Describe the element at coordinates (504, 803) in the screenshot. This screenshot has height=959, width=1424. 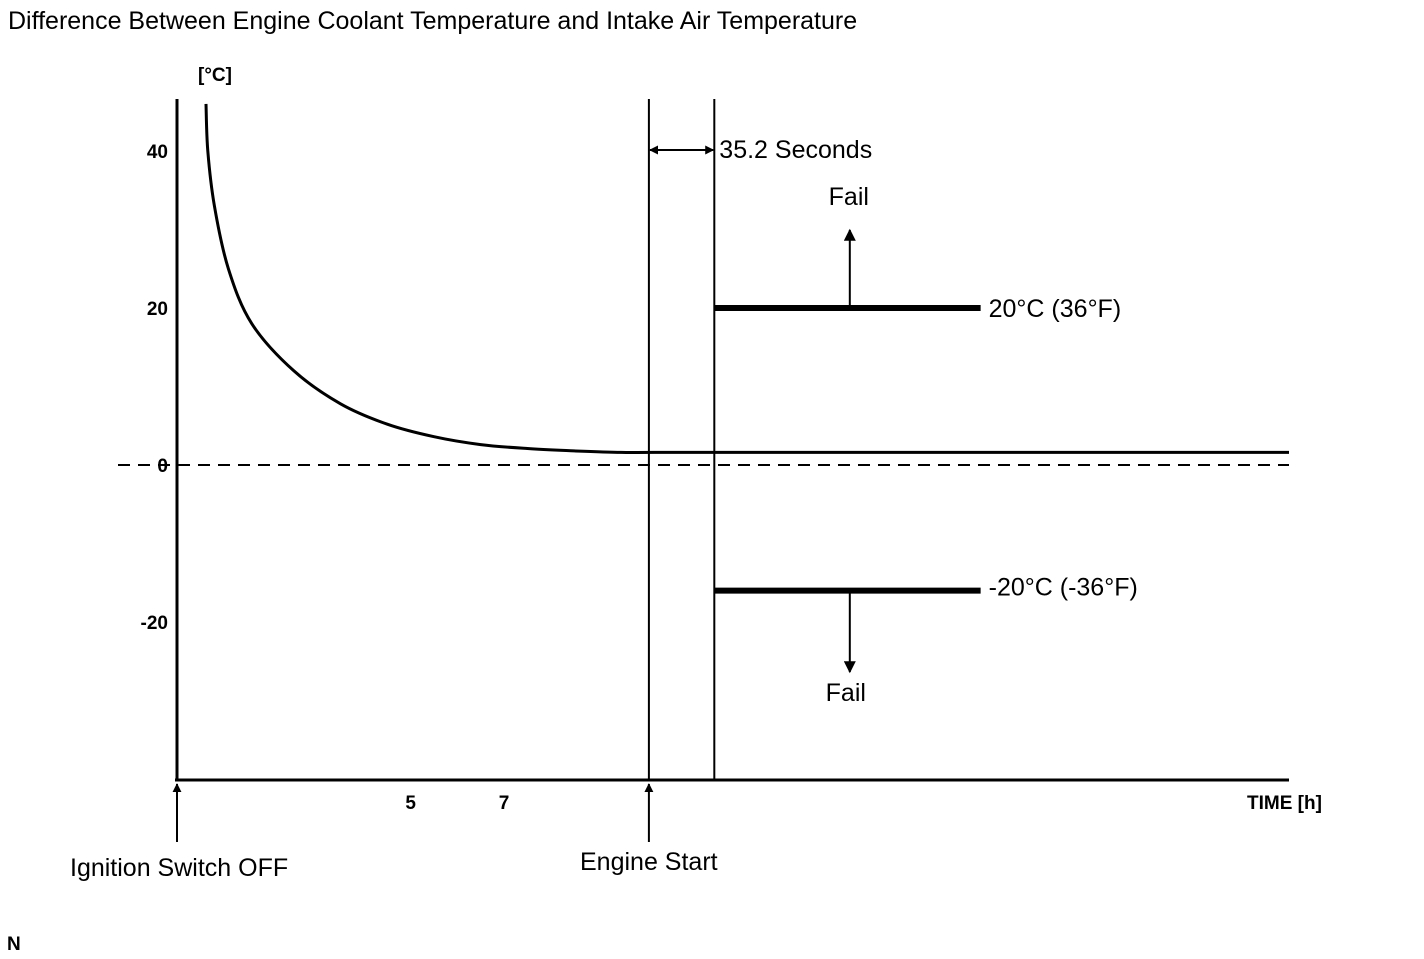
I see `x-tick-label: 7` at that location.